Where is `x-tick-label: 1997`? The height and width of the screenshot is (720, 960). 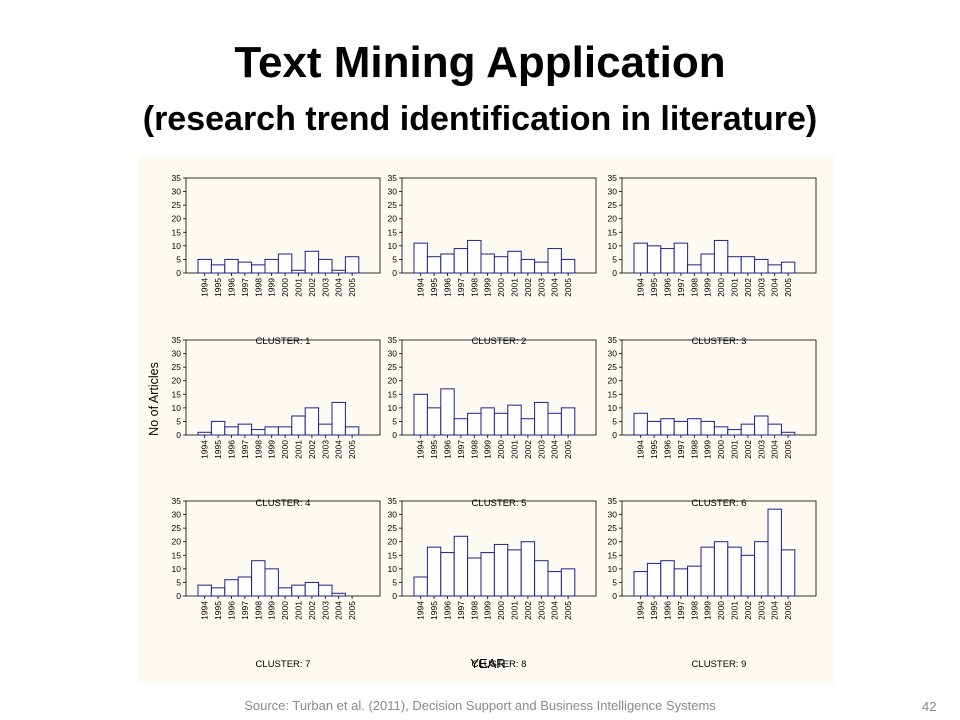 x-tick-label: 1997 is located at coordinates (461, 610).